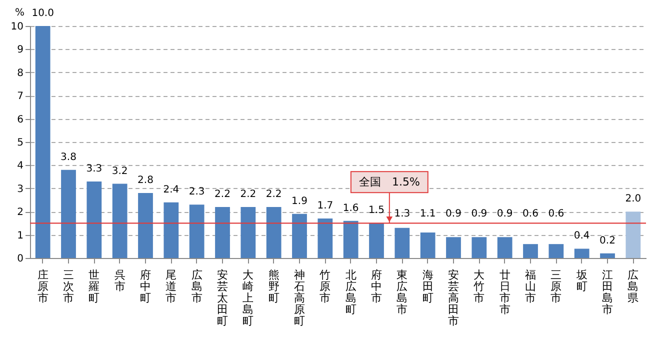 The image size is (655, 337). Describe the element at coordinates (556, 286) in the screenshot. I see `x-tick-label: 三原市` at that location.